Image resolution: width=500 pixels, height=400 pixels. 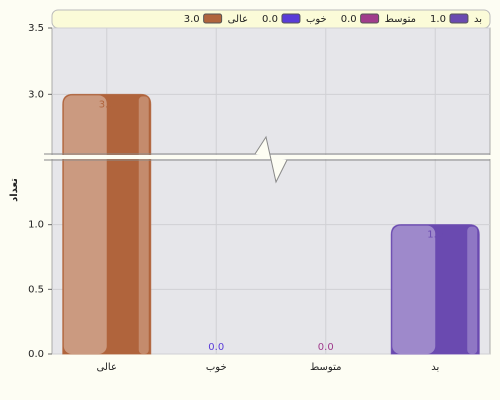 What do you see at coordinates (316, 19) in the screenshot?
I see `legend-label: خوب` at bounding box center [316, 19].